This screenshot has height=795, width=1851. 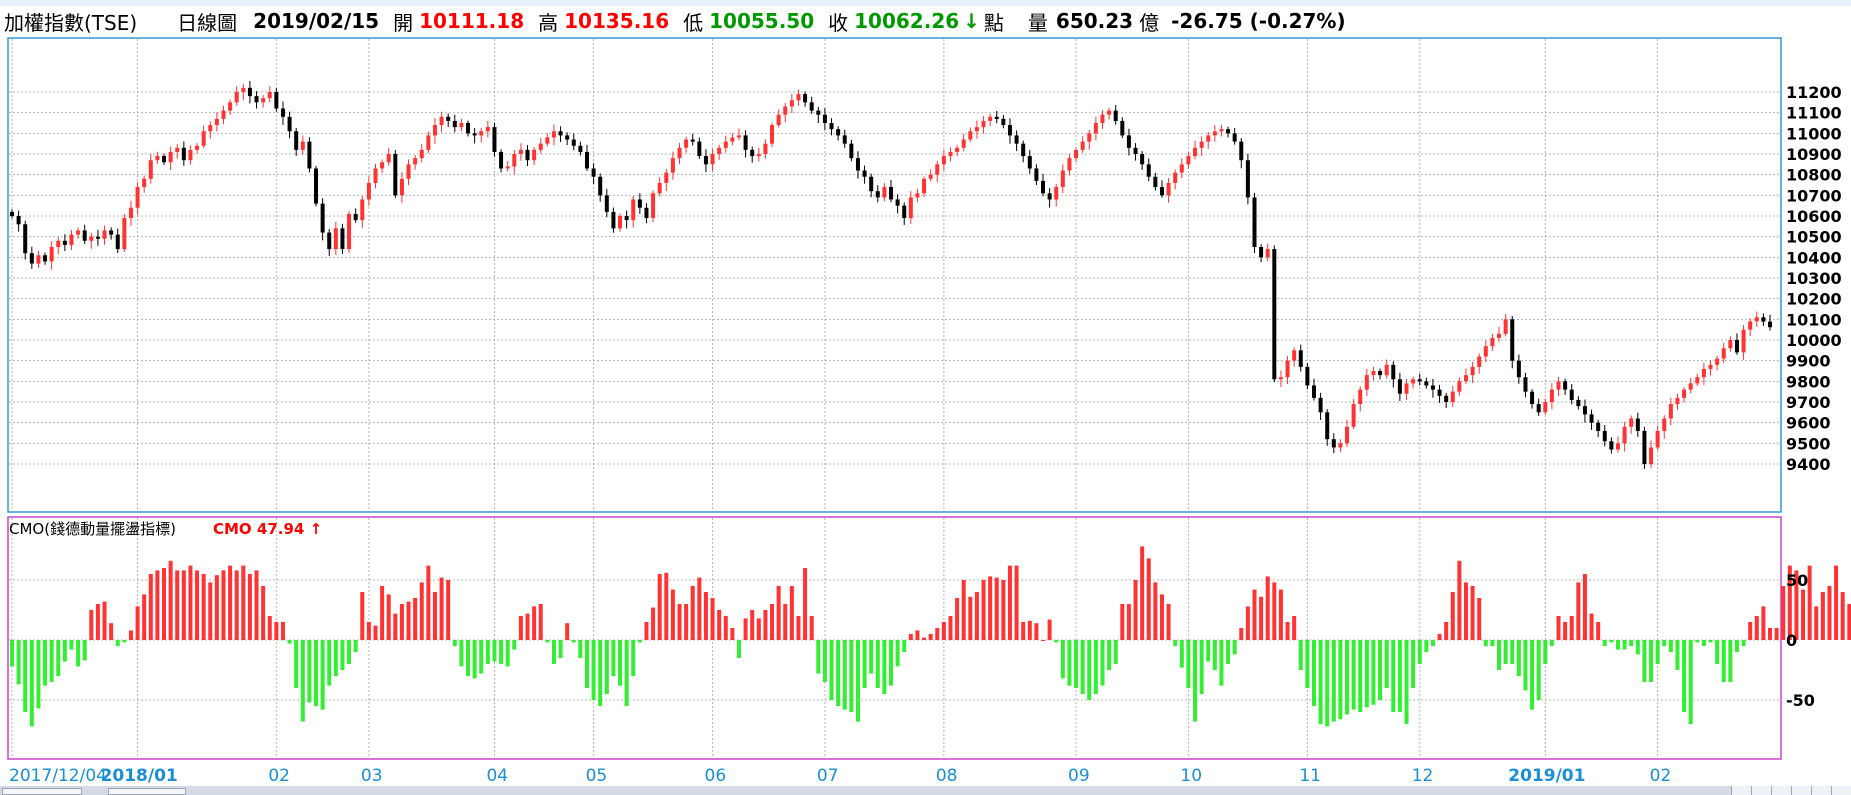 I want to click on top-toolbar-strip, so click(x=925, y=3).